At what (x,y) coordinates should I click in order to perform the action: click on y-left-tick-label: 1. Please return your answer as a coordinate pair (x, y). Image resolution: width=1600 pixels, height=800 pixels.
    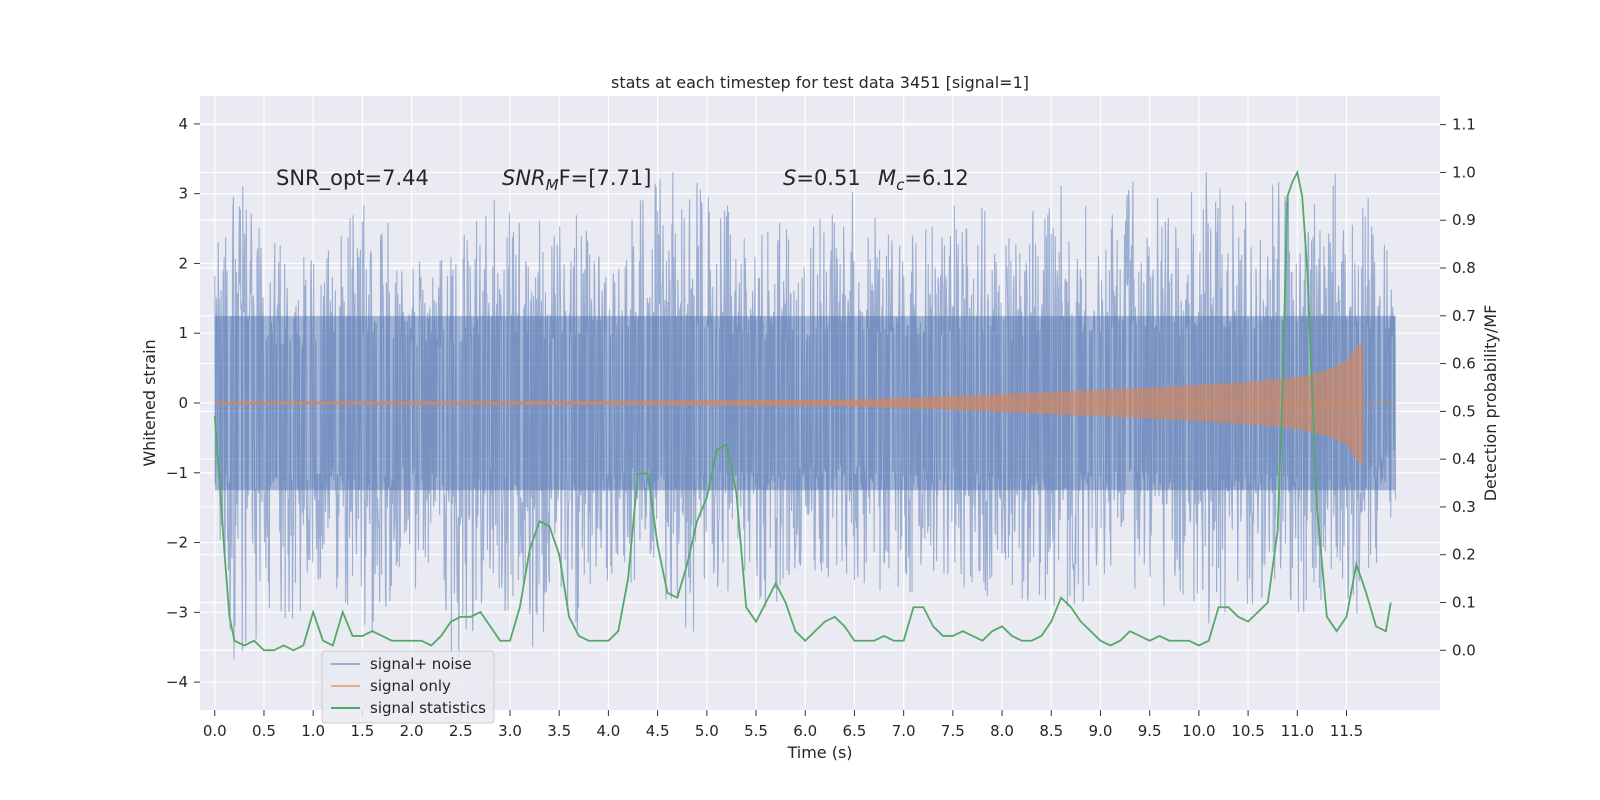
    Looking at the image, I should click on (183, 333).